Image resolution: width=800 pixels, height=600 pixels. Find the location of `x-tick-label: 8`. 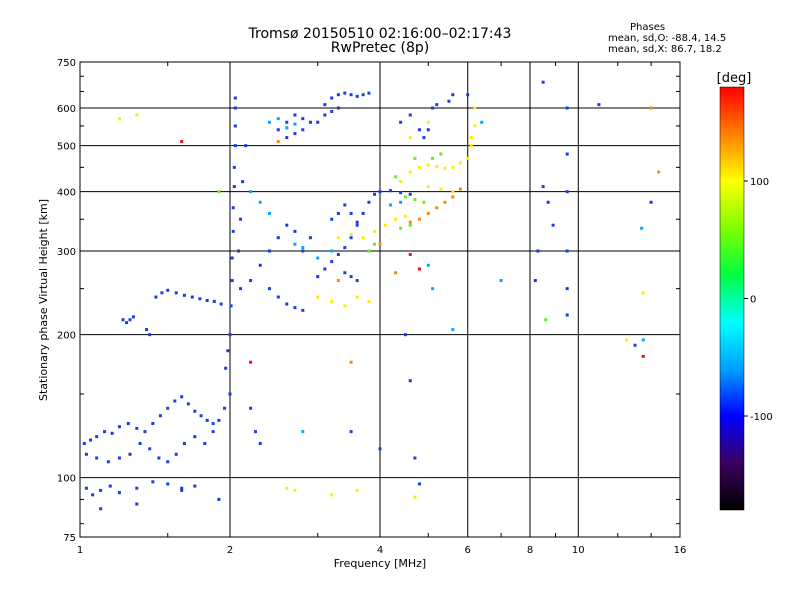

x-tick-label: 8 is located at coordinates (530, 550).